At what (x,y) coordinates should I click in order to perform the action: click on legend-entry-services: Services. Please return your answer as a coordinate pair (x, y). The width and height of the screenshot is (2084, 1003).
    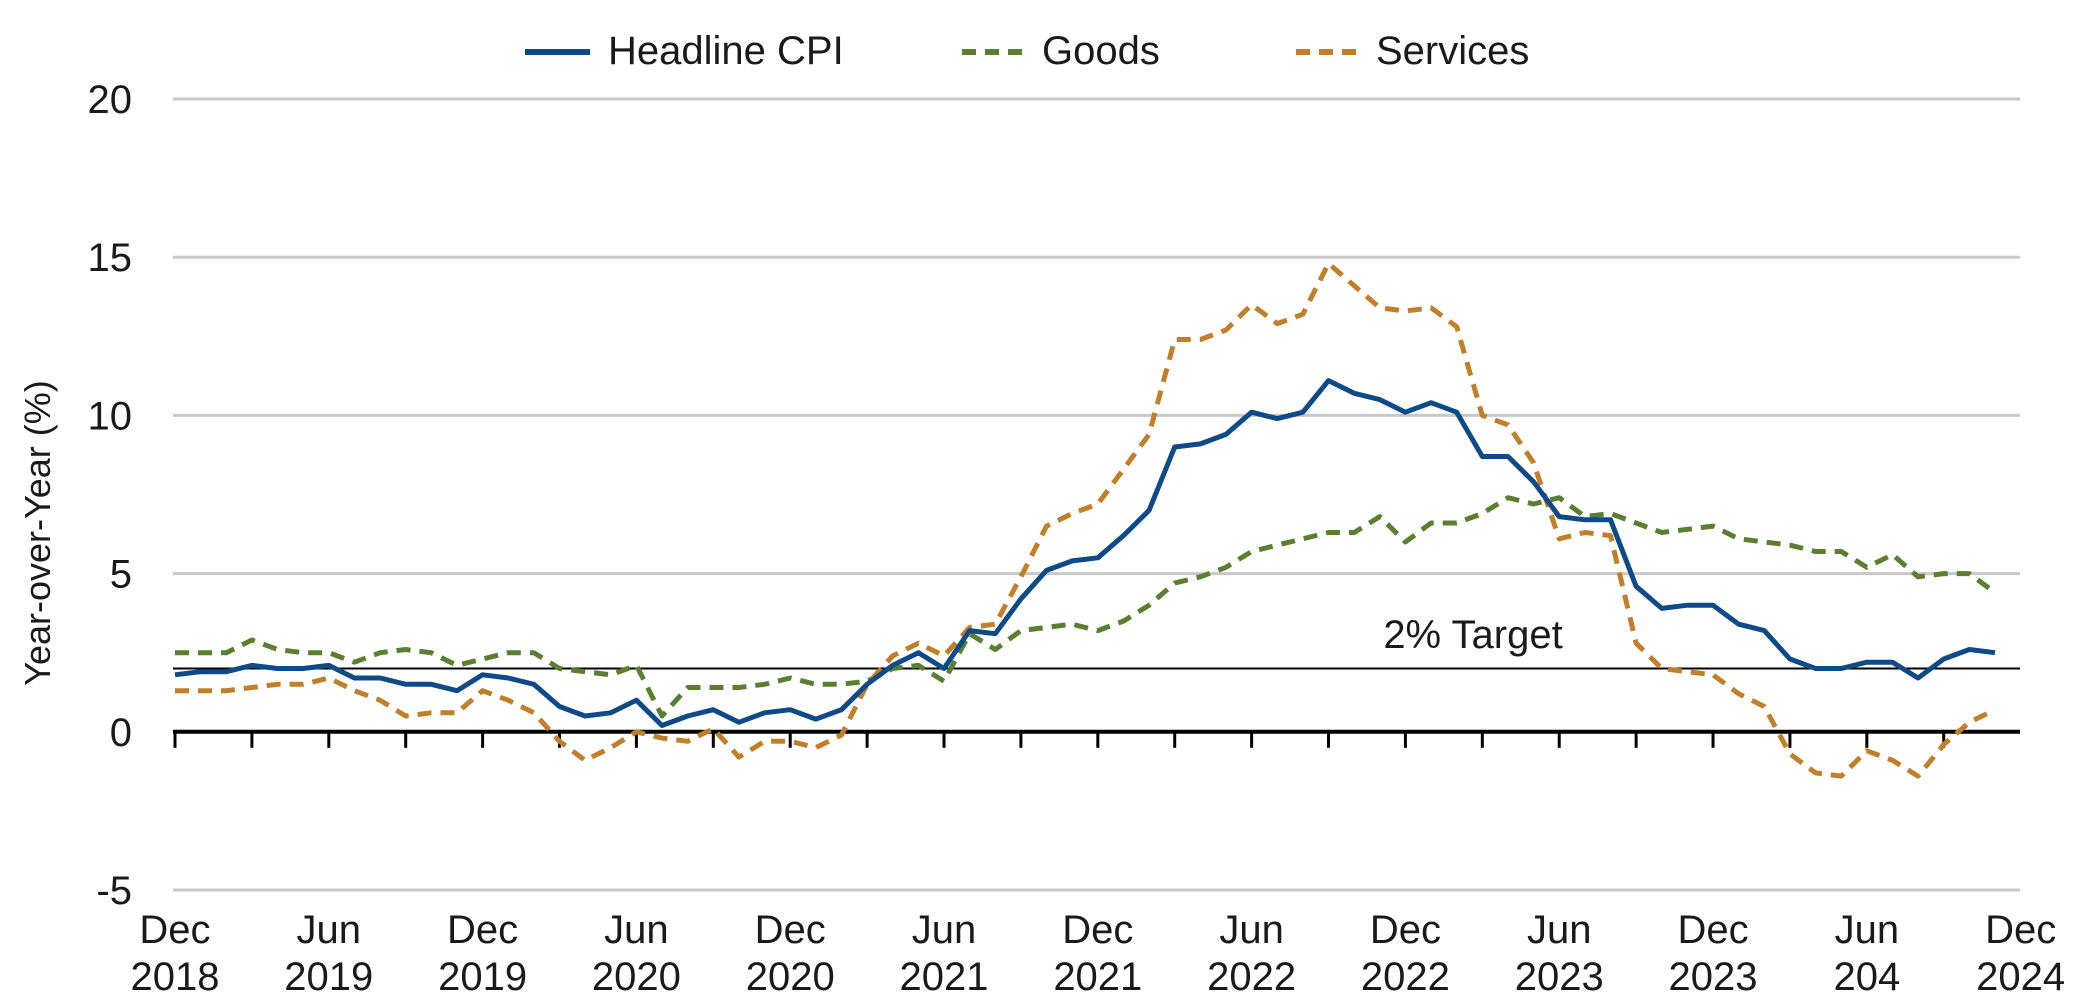
    Looking at the image, I should click on (1412, 51).